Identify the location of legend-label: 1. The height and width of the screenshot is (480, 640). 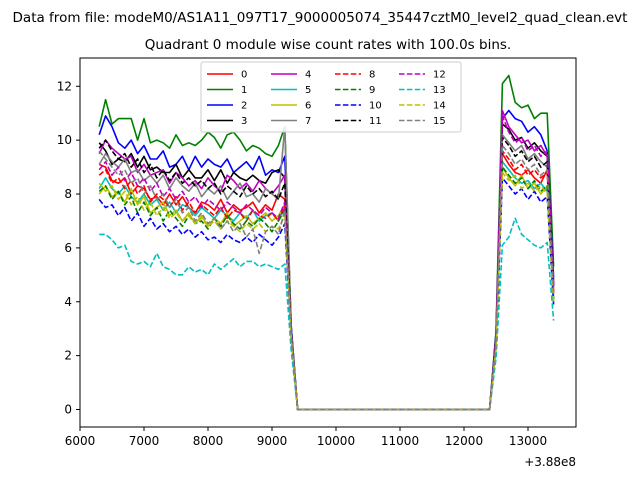
(244, 90).